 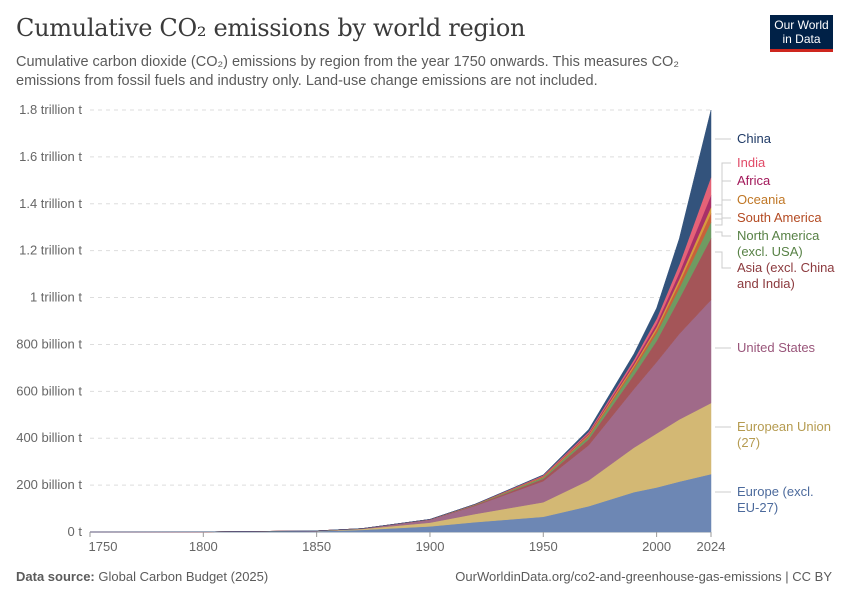 I want to click on legend-label: Europe (excl., so click(x=775, y=491).